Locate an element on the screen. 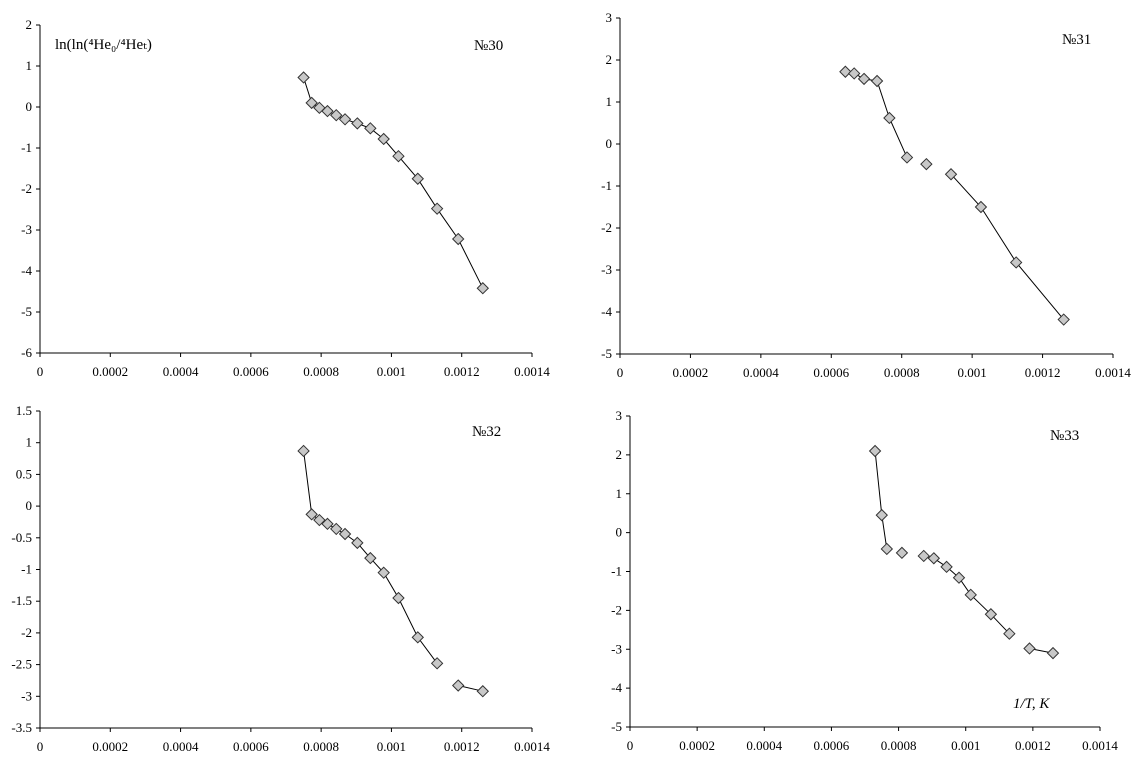 The height and width of the screenshot is (766, 1143). y-tick-label: -3.5 is located at coordinates (21, 727).